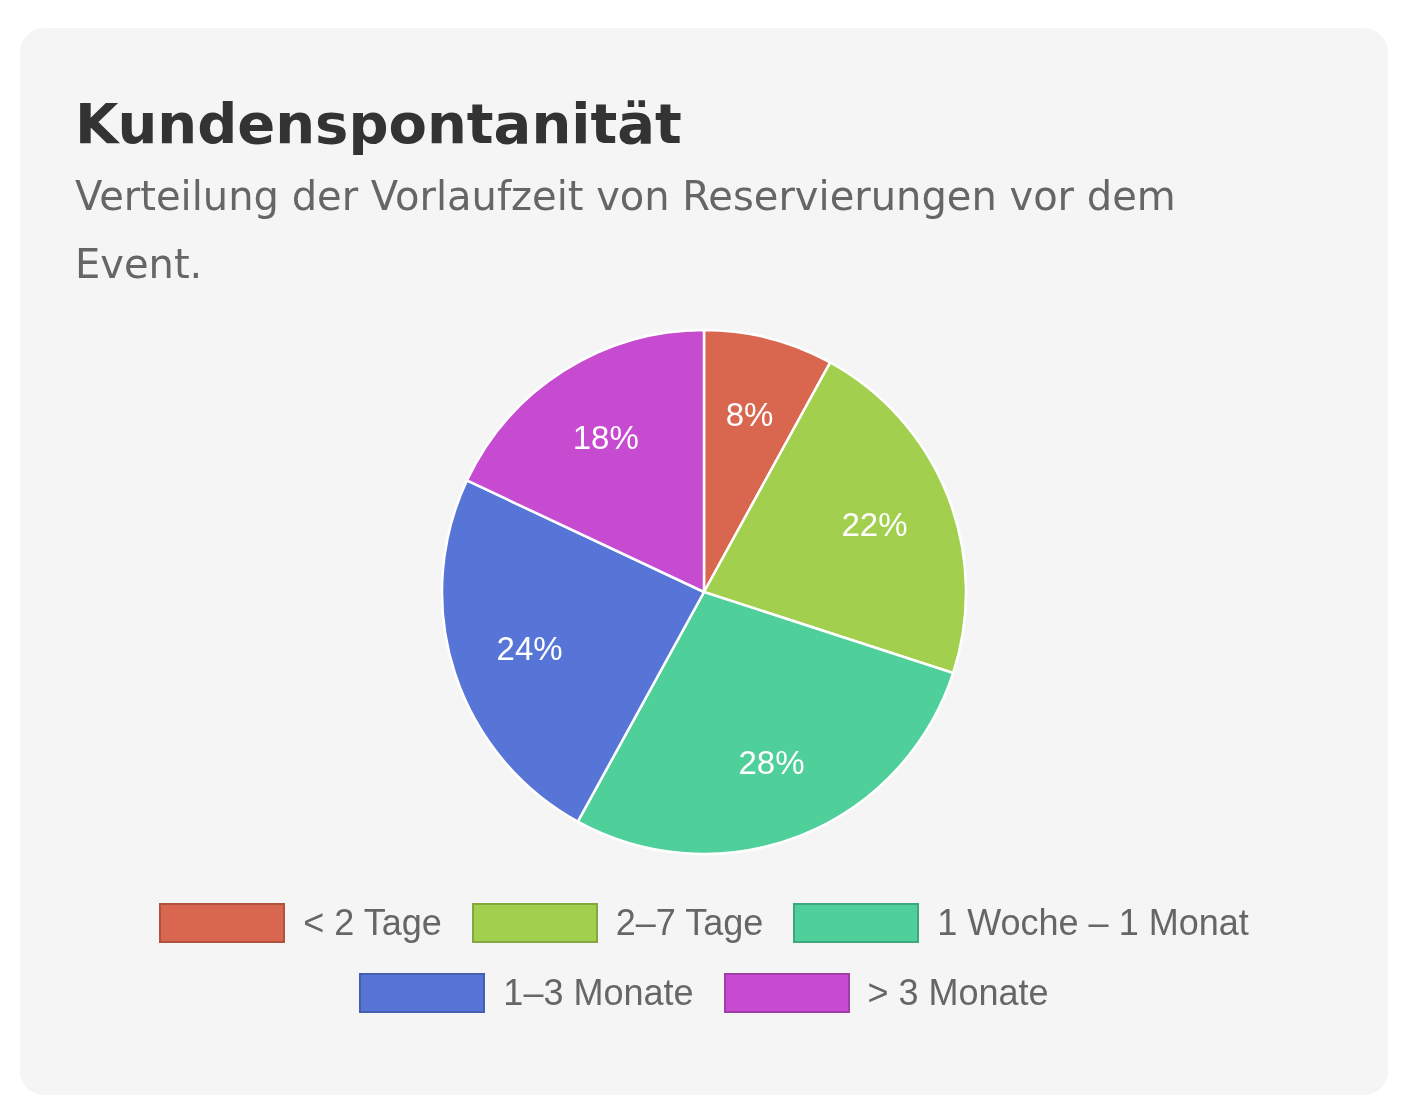 The height and width of the screenshot is (1116, 1409). Describe the element at coordinates (771, 763) in the screenshot. I see `data-label: 28%` at that location.